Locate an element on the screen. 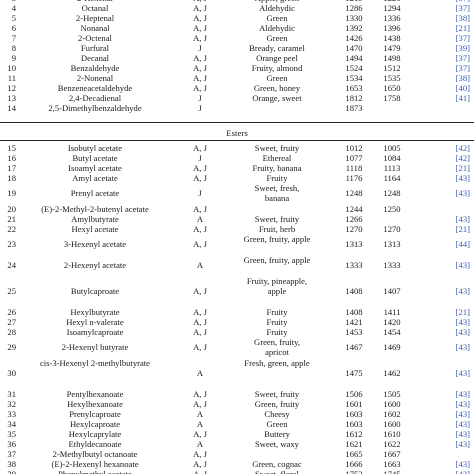  compound-name: Hexyl n-valerate is located at coordinates (95, 322).